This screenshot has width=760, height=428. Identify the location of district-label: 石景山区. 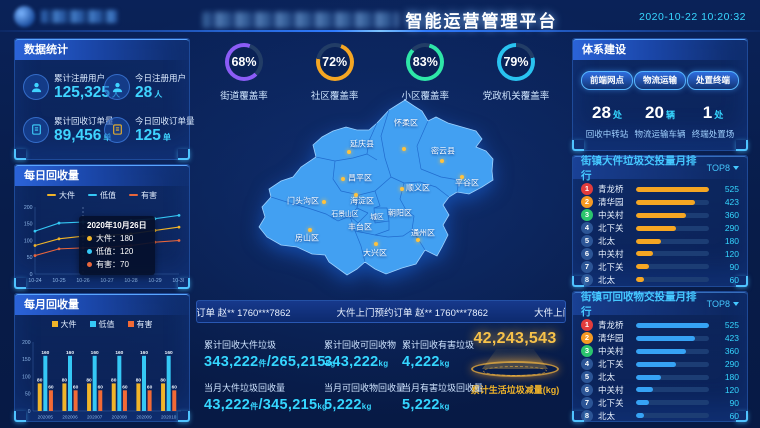
(345, 214).